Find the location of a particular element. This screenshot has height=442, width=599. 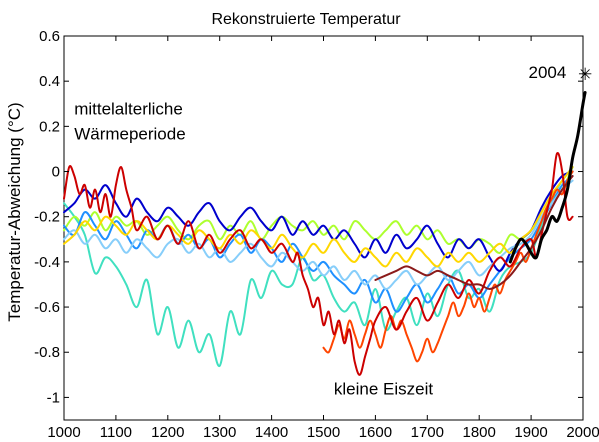

y-tick-label-4: -0.2 is located at coordinates (47, 217).